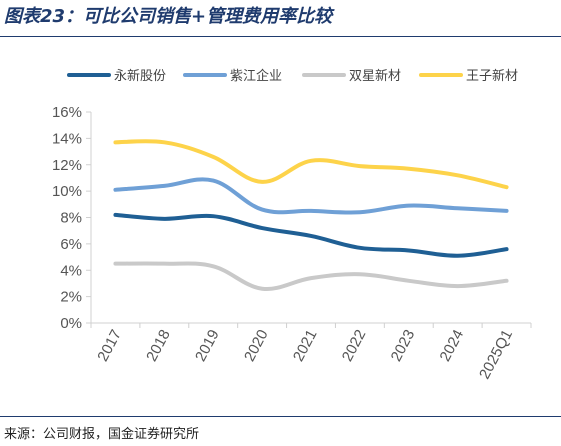  Describe the element at coordinates (67, 191) in the screenshot. I see `y-tick-label: 10%` at that location.